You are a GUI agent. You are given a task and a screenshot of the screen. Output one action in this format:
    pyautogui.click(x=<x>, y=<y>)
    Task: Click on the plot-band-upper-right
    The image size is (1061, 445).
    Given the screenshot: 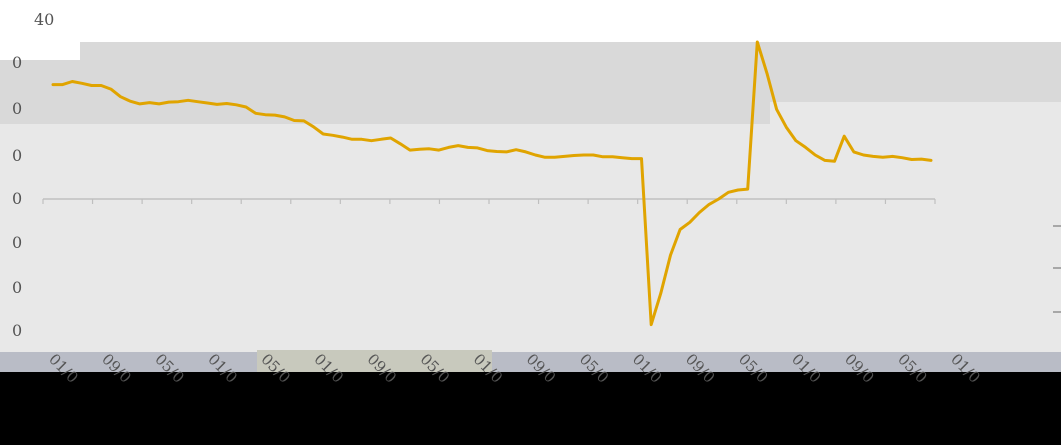 What is the action you would take?
    pyautogui.click(x=915, y=72)
    